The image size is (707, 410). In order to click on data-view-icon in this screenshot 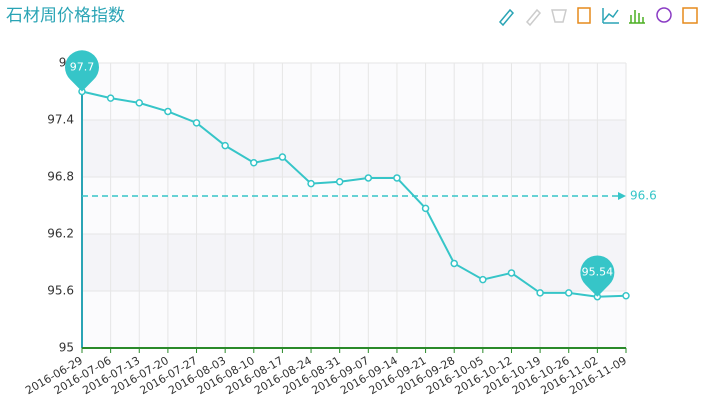, I will do `click(584, 15)`.